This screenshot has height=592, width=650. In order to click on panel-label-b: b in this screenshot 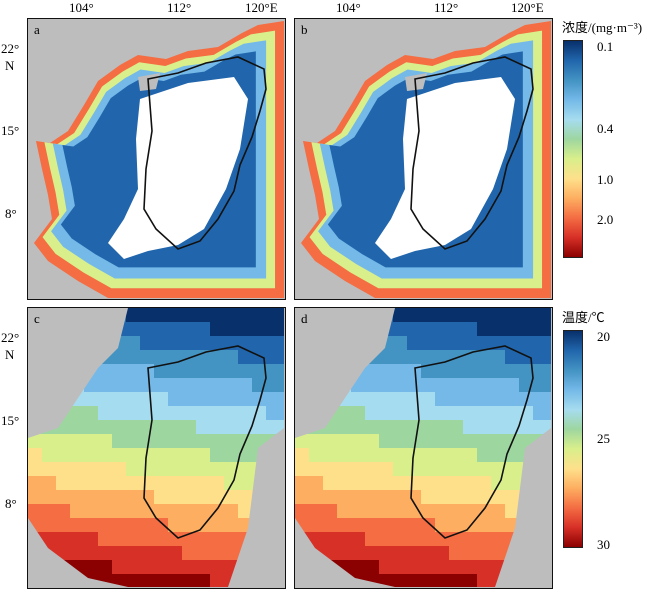, I will do `click(304, 29)`.